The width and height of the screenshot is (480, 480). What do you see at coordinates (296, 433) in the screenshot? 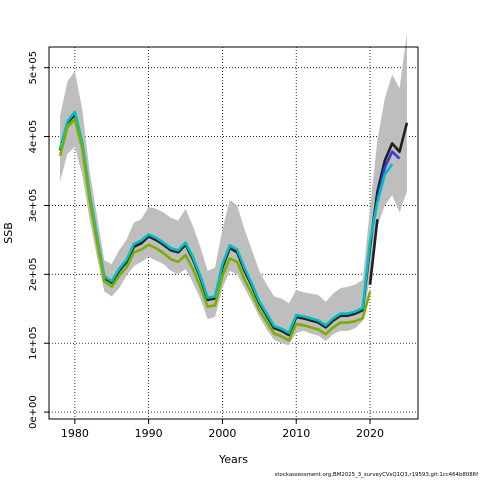
I see `x-tick-label-3: 2010` at bounding box center [296, 433].